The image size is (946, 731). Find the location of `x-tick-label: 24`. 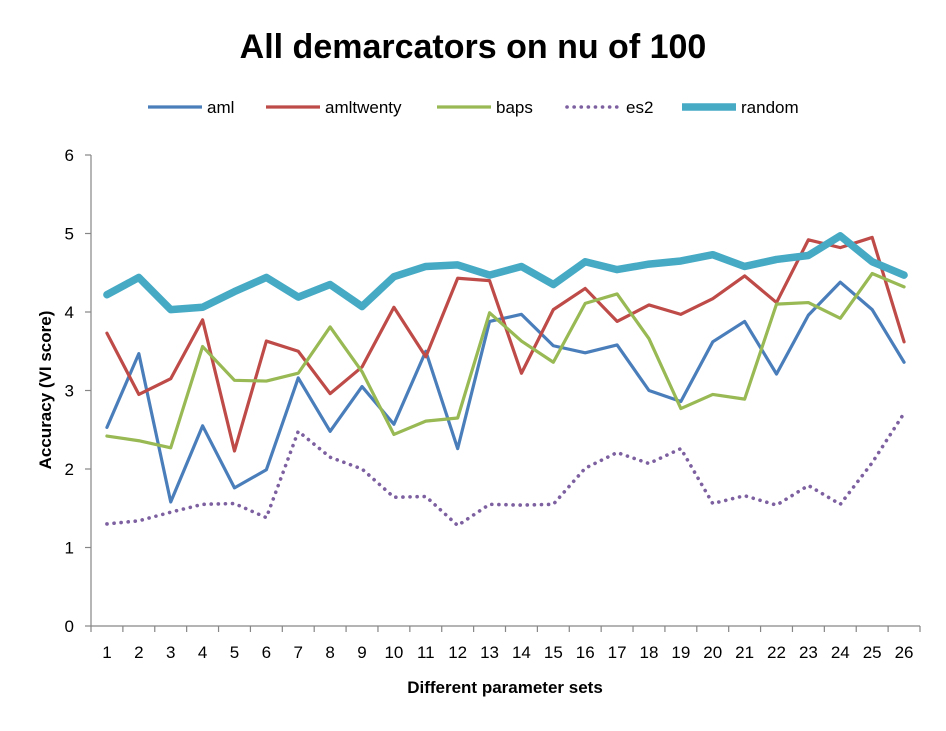

x-tick-label: 24 is located at coordinates (840, 652).